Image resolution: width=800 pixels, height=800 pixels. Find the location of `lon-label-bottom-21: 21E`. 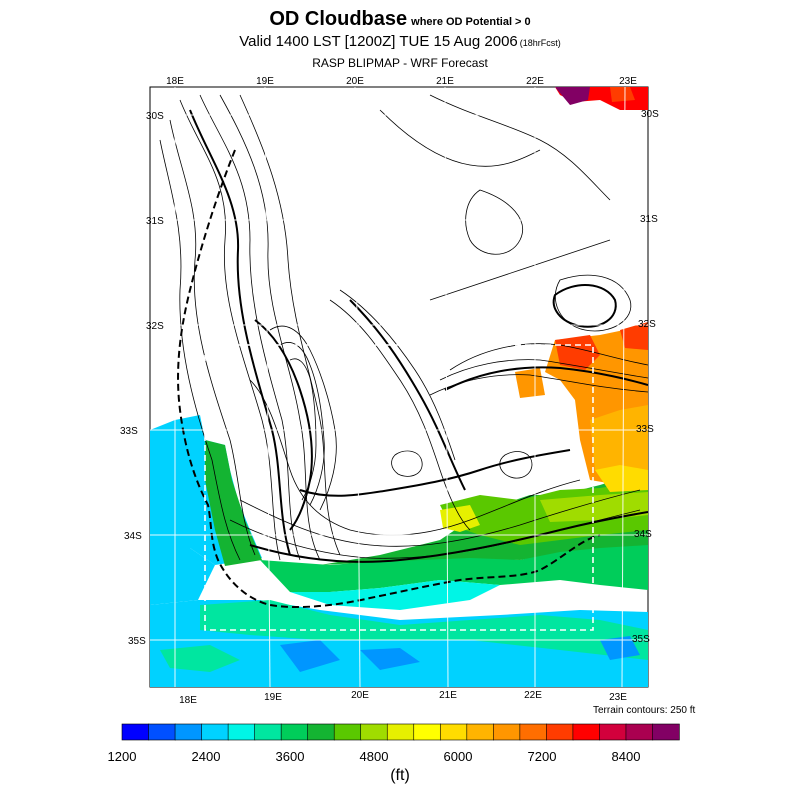

lon-label-bottom-21: 21E is located at coordinates (448, 695).